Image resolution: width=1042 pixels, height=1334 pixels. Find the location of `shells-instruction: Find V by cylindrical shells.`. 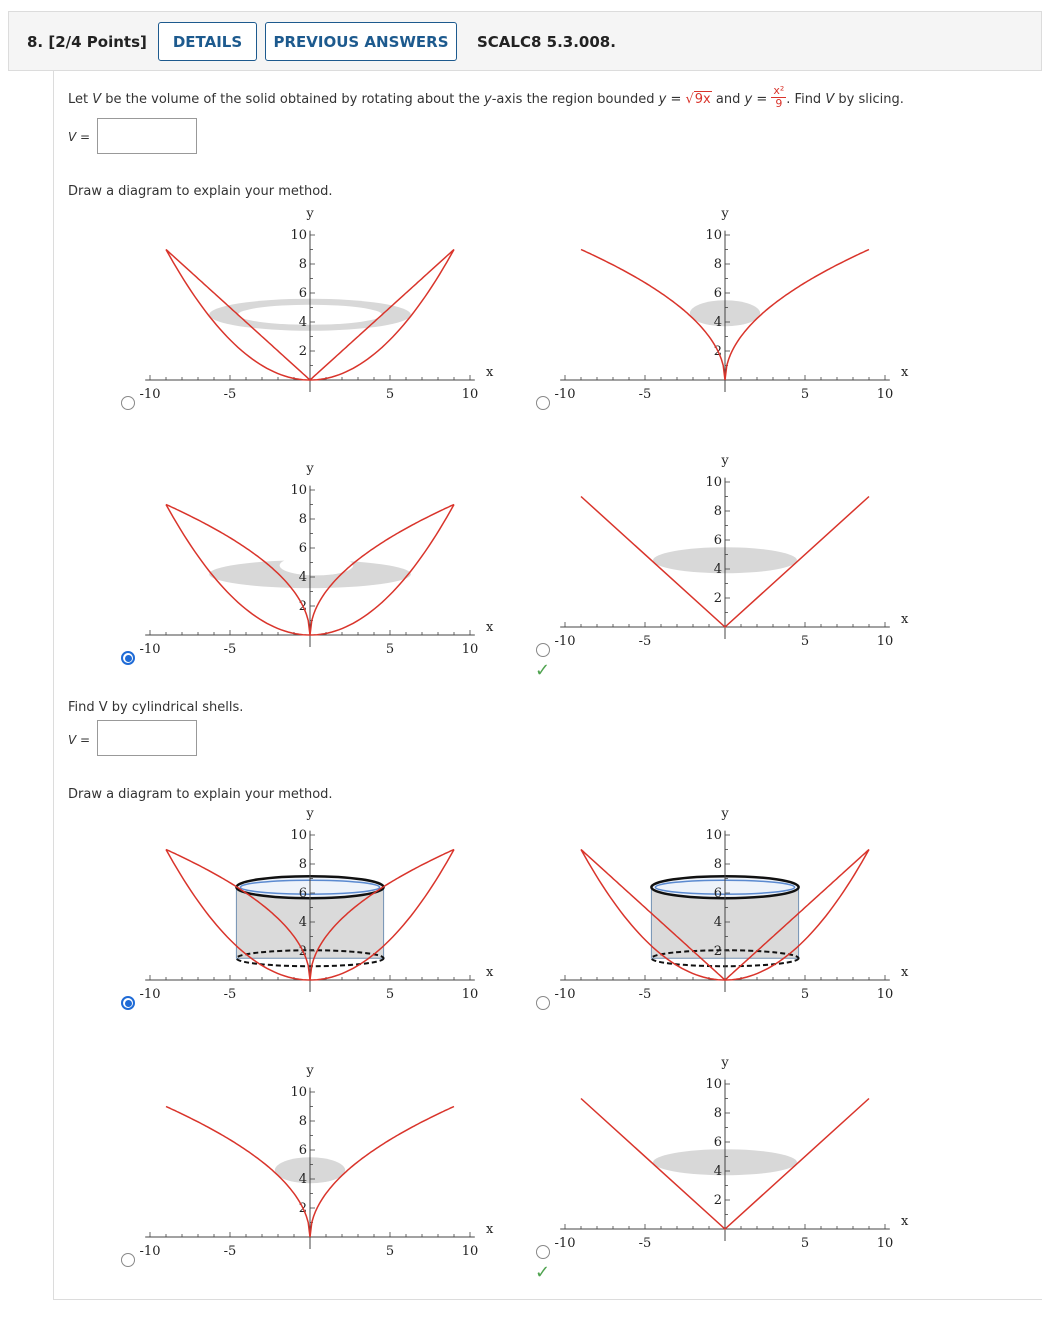

shells-instruction: Find V by cylindrical shells. is located at coordinates (156, 707).